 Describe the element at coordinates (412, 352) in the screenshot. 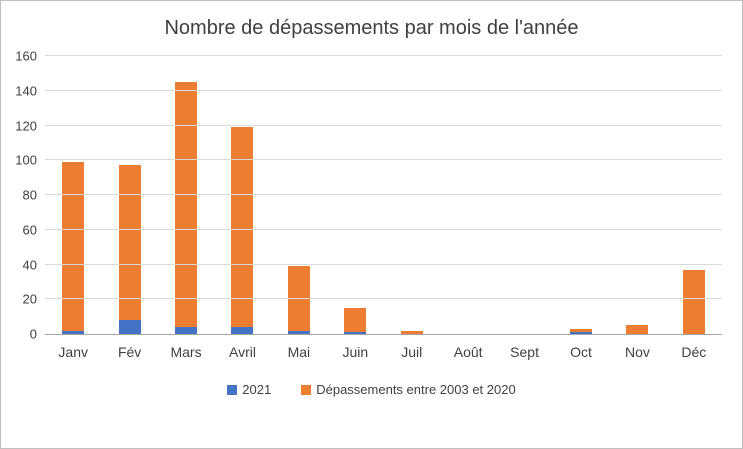

I see `x-tick-label: Juil` at that location.